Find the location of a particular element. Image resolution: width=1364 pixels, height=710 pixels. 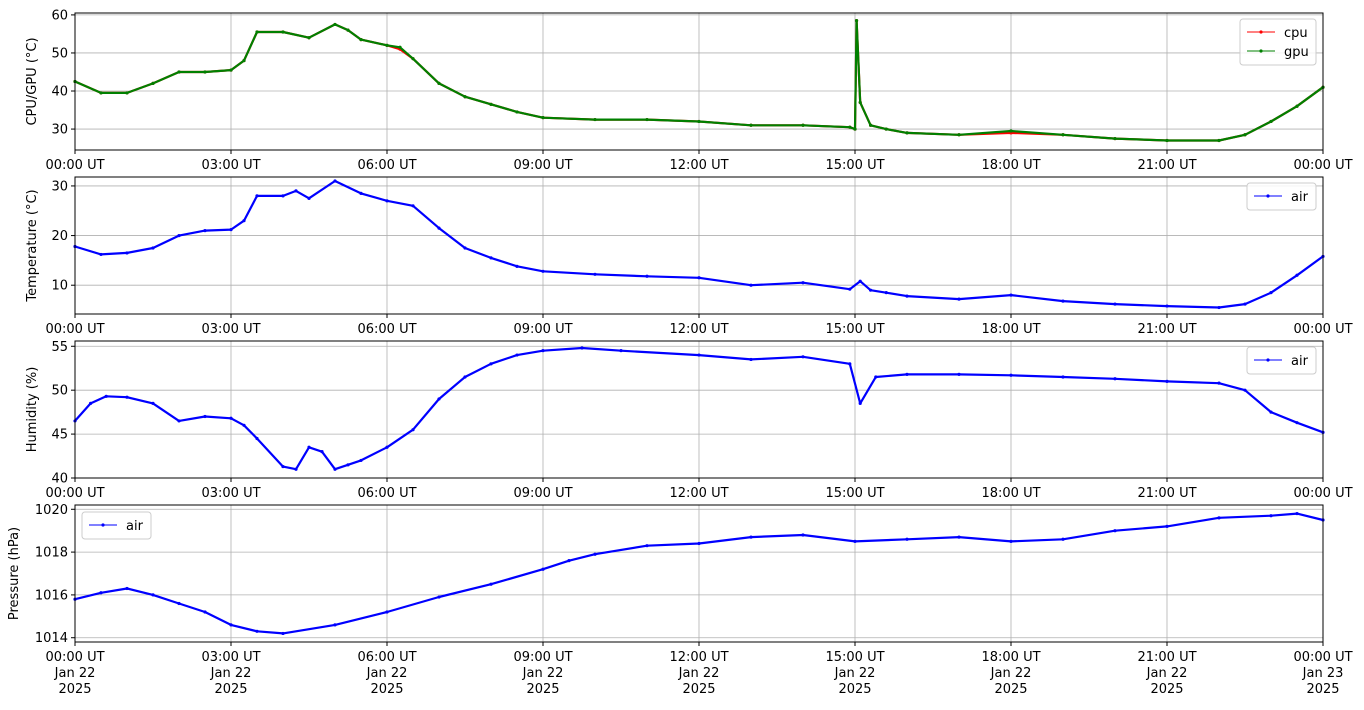

y-tick-label: 1016 is located at coordinates (51, 595).